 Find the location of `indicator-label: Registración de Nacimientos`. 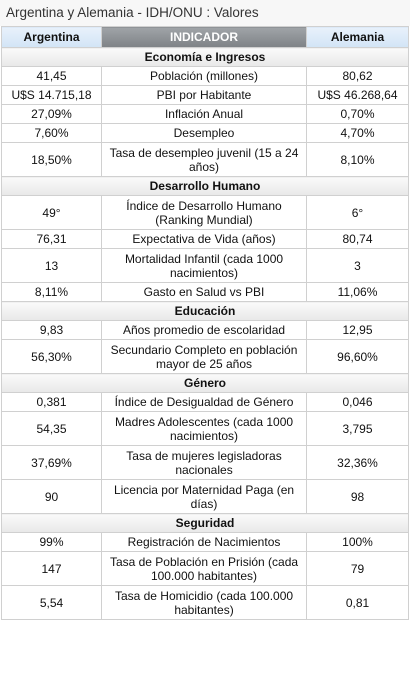

indicator-label: Registración de Nacimientos is located at coordinates (204, 542).